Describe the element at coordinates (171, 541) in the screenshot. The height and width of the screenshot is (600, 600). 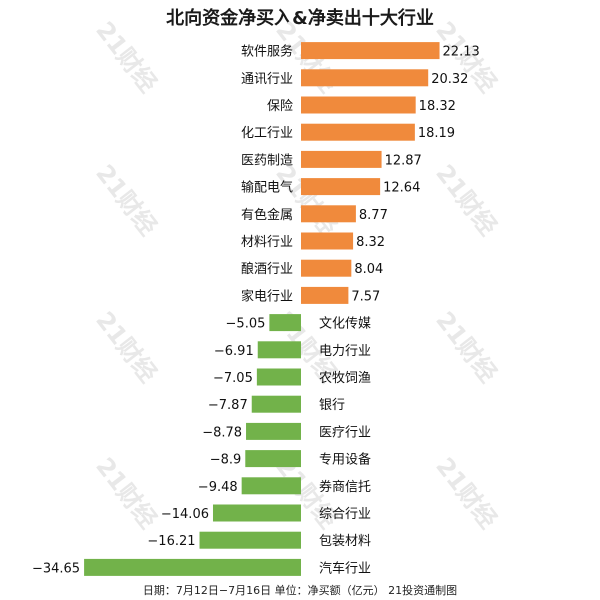
I see `value-label-18: −16.21` at that location.